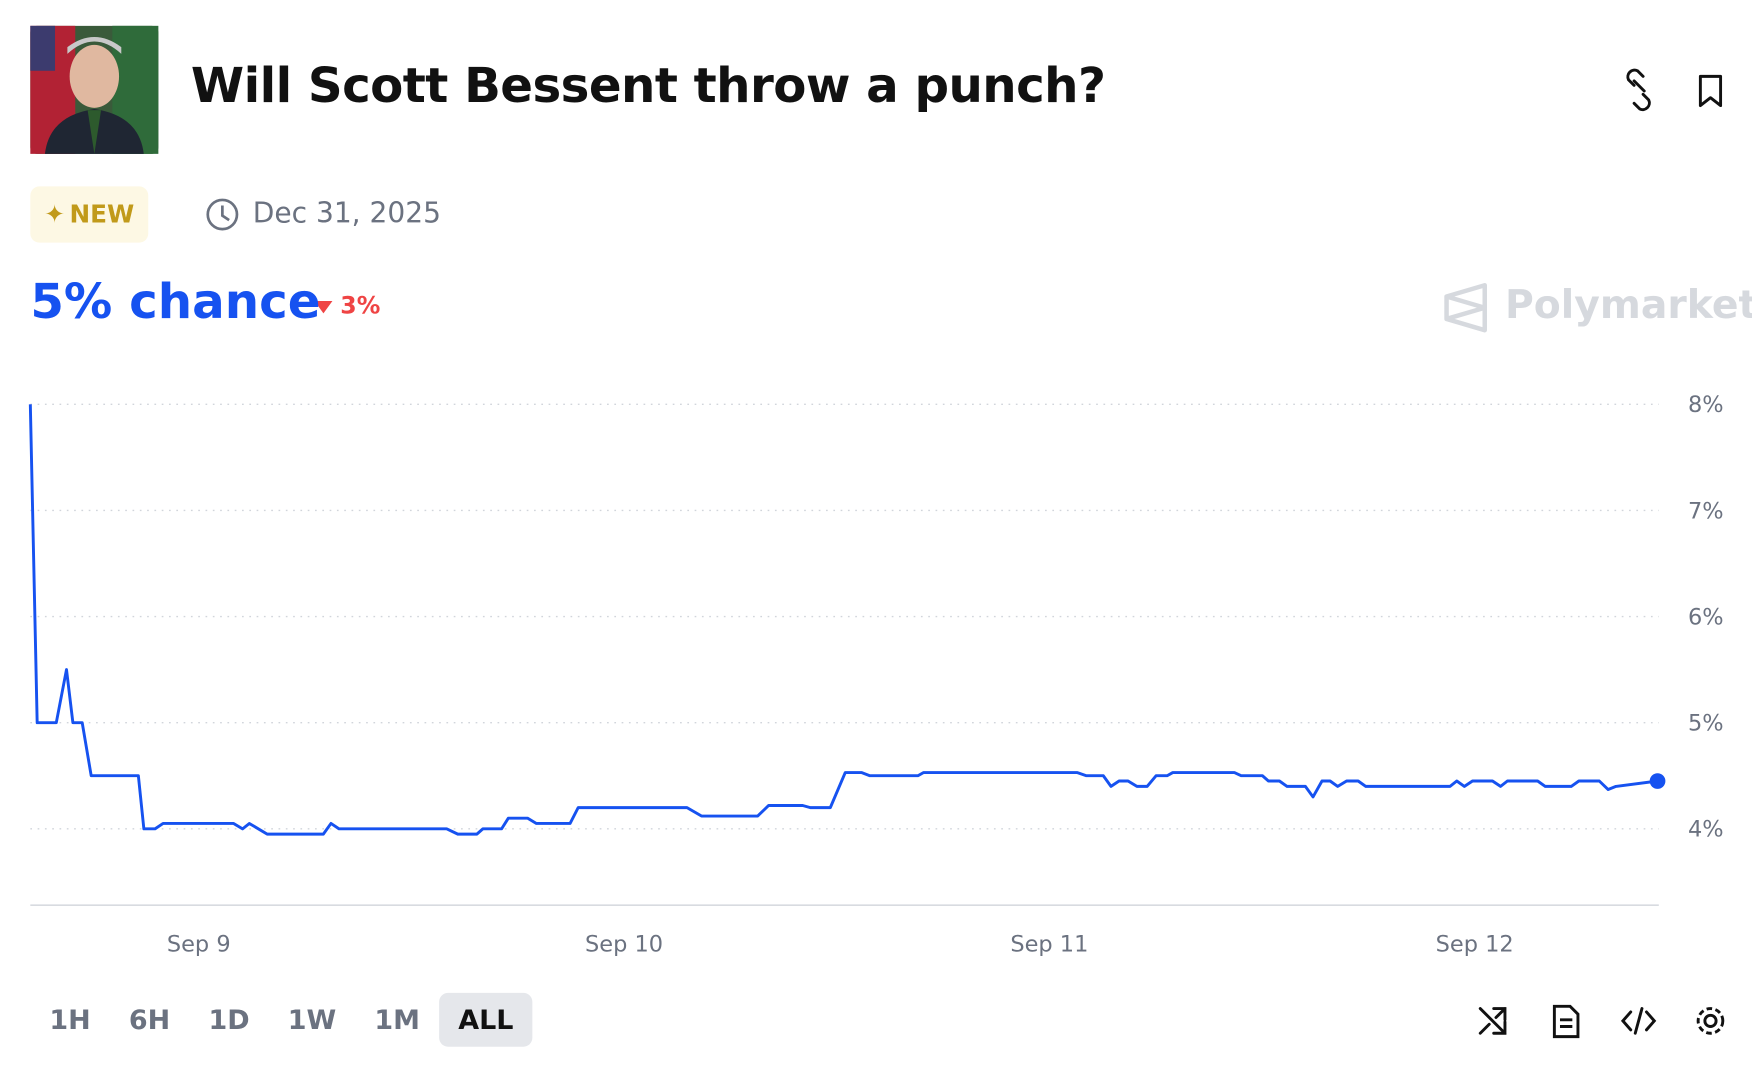 Image resolution: width=1752 pixels, height=1088 pixels. What do you see at coordinates (1638, 89) in the screenshot?
I see `link-icon` at bounding box center [1638, 89].